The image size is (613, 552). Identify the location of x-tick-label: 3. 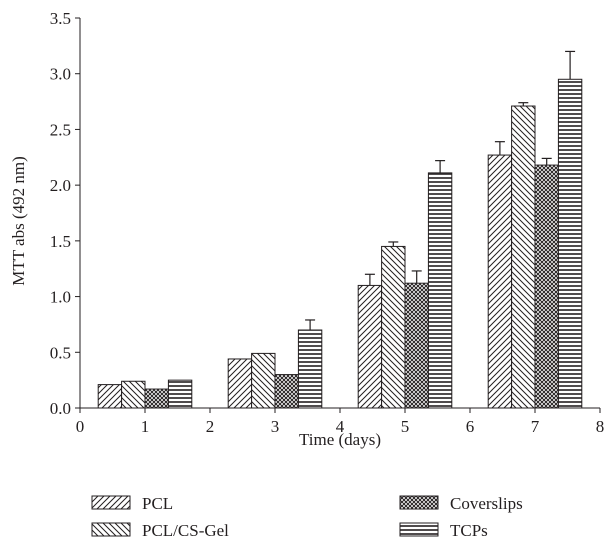
(275, 426).